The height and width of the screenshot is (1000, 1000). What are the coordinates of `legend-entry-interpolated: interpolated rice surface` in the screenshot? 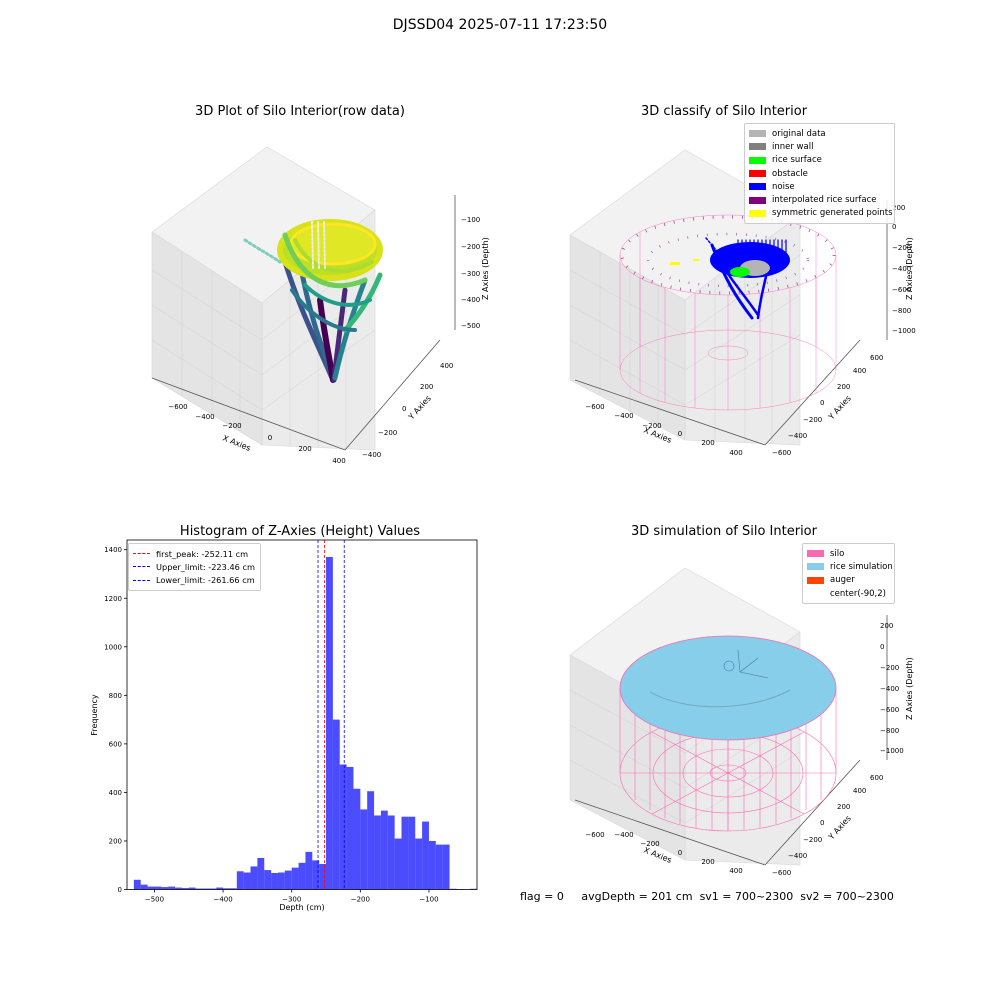 It's located at (819, 199).